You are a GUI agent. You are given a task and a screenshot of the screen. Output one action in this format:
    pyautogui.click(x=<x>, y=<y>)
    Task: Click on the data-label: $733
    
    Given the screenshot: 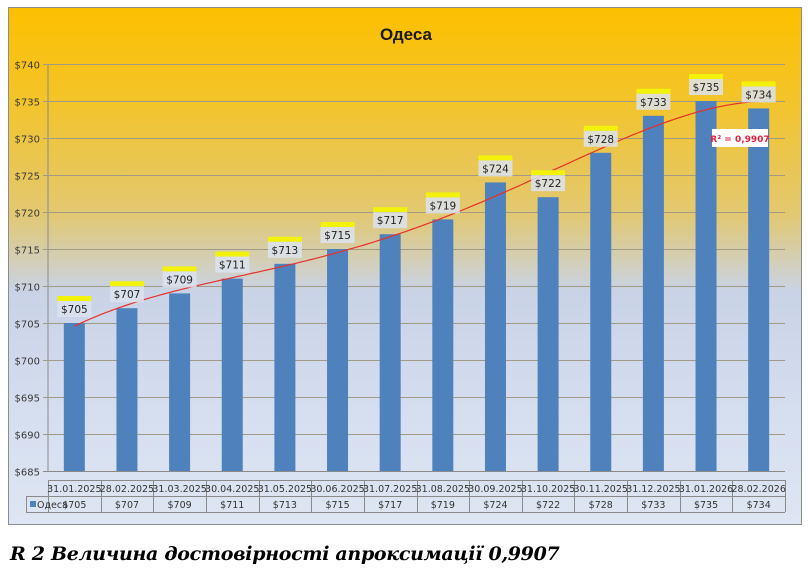 What is the action you would take?
    pyautogui.click(x=653, y=99)
    